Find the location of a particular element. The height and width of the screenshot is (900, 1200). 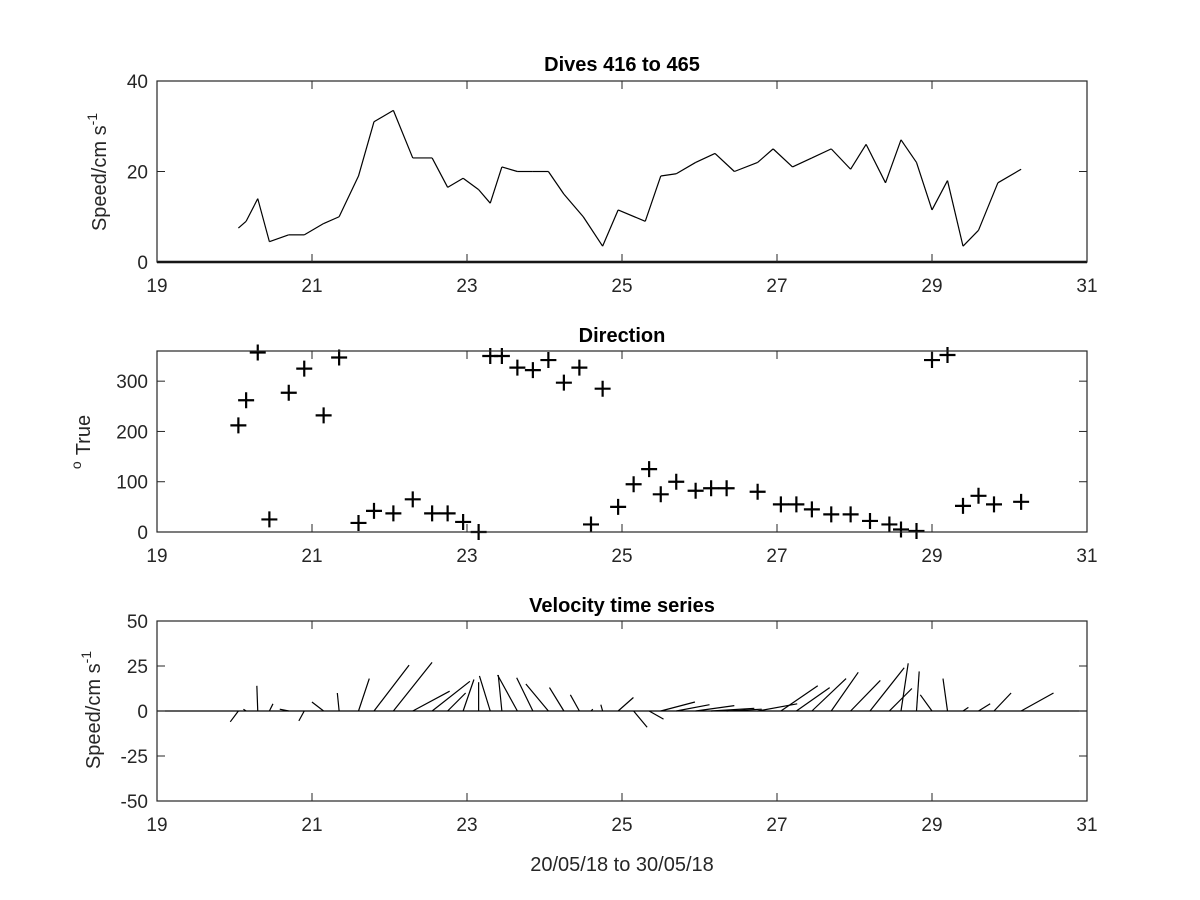

velocity-ytick-label: 0 is located at coordinates (142, 712).